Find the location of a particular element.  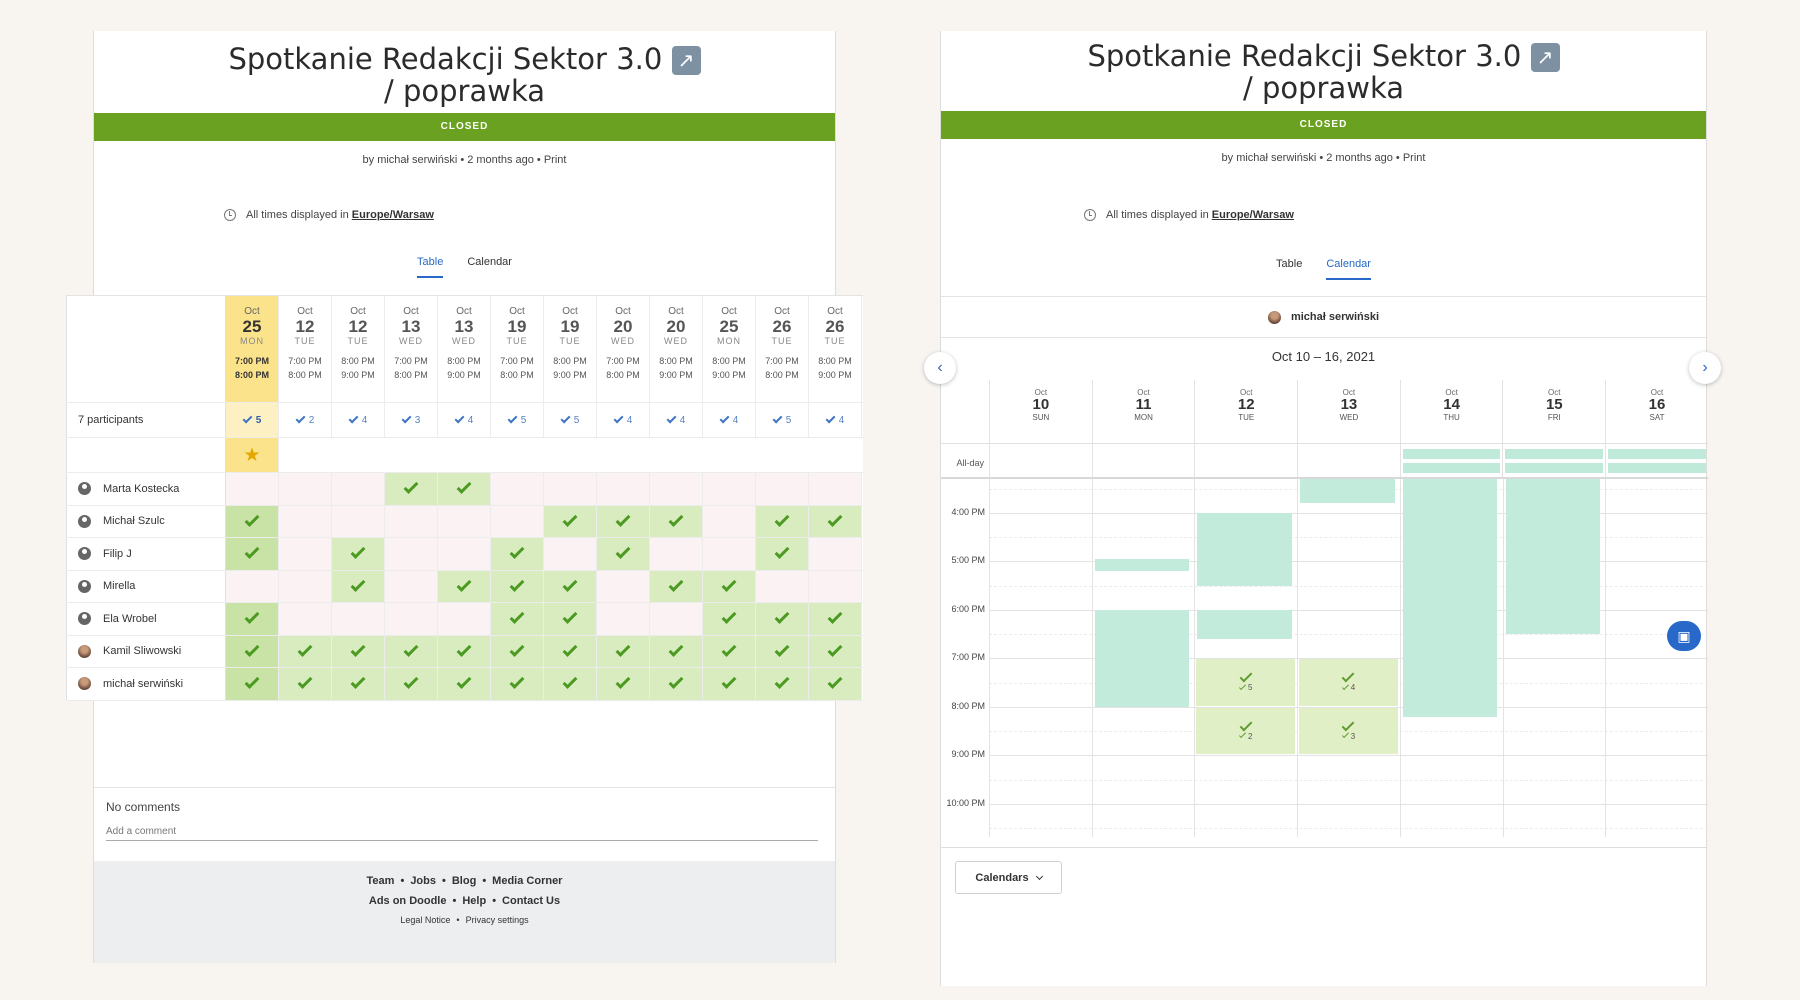

footer-link: Blog is located at coordinates (464, 881).